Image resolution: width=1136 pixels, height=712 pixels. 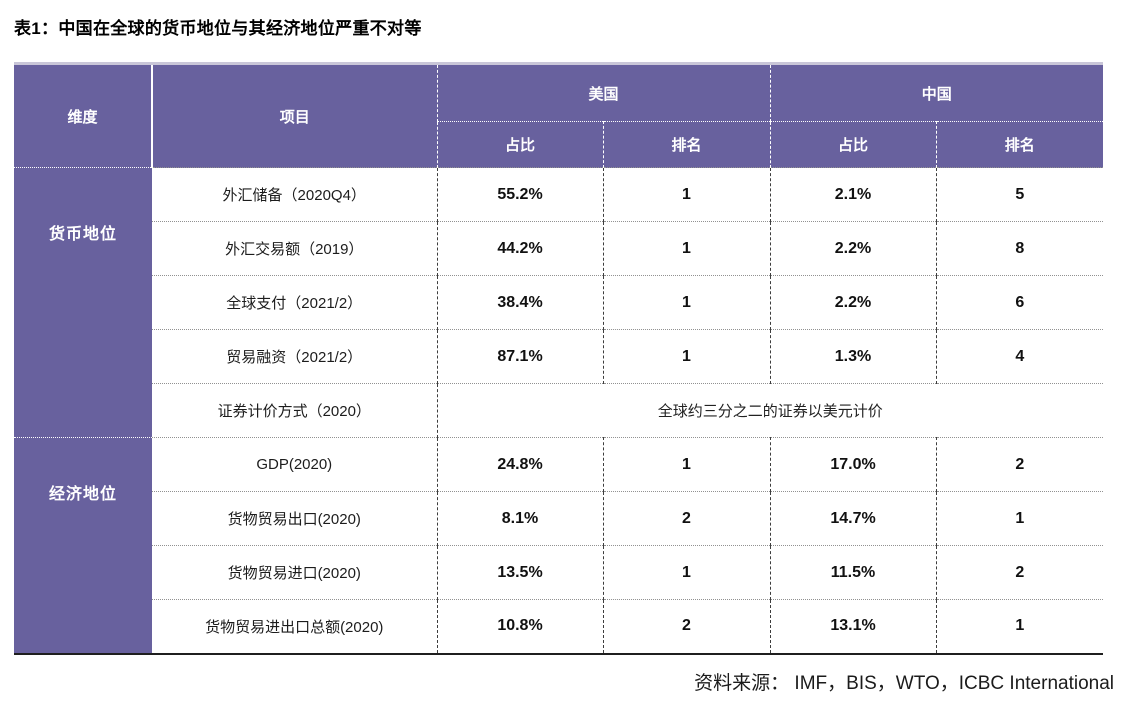 I want to click on cell-cn-share: 1.3%, so click(x=853, y=356).